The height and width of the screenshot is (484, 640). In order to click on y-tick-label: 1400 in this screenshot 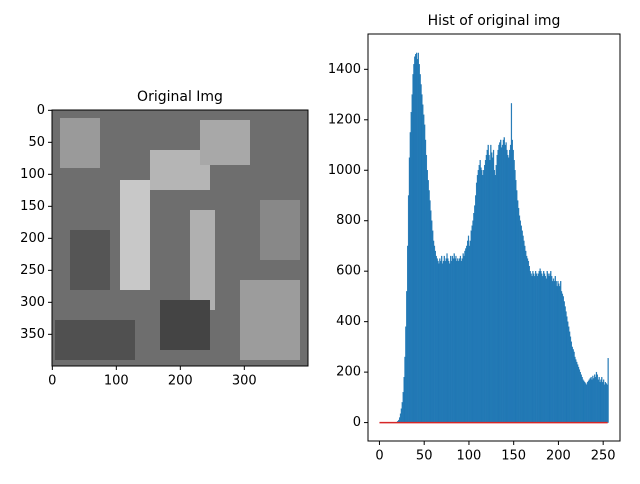, I will do `click(344, 69)`.